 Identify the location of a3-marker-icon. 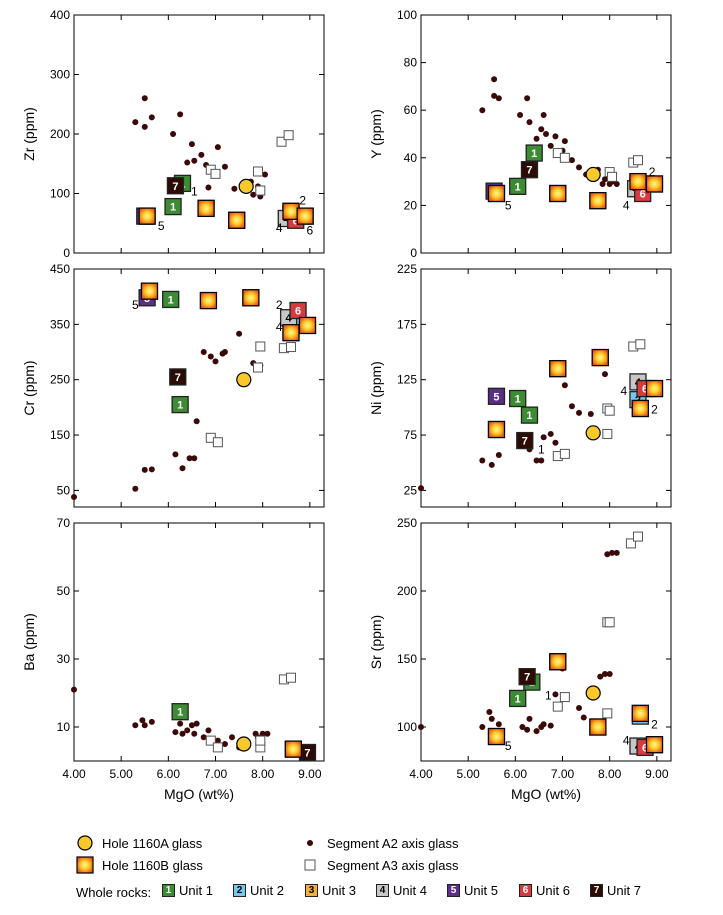
(310, 865).